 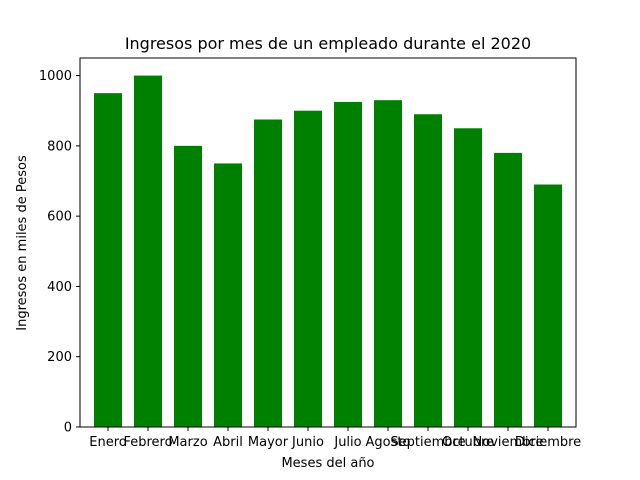 I want to click on bar-octubre, so click(x=468, y=278).